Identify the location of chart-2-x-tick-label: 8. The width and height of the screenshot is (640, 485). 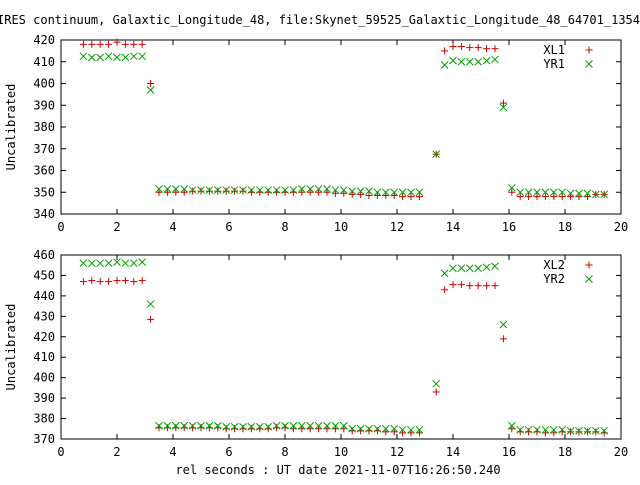
(284, 452).